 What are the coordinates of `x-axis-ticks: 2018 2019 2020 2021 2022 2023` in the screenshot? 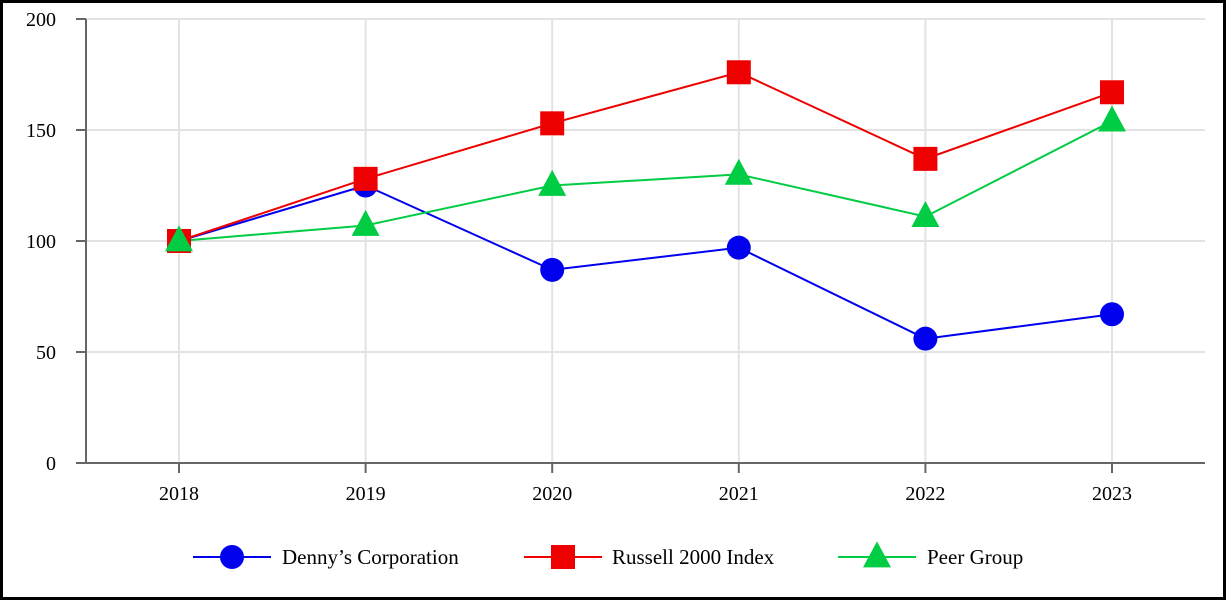 It's located at (645, 484).